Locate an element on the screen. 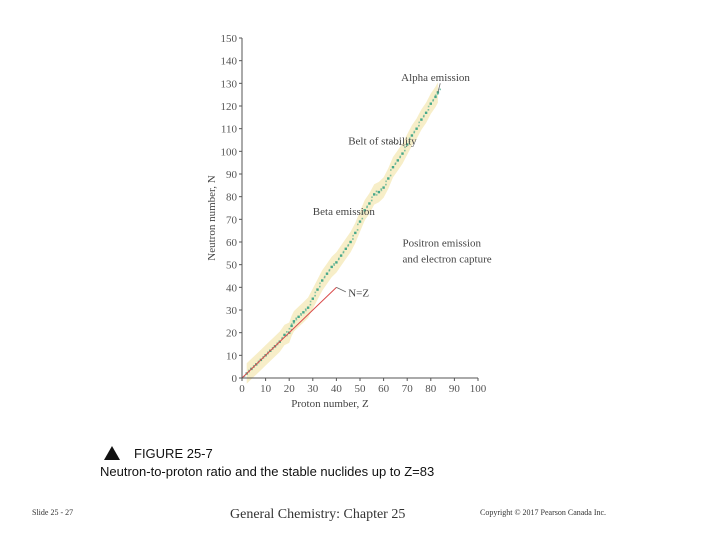 Image resolution: width=720 pixels, height=540 pixels. nz-line is located at coordinates (289, 332).